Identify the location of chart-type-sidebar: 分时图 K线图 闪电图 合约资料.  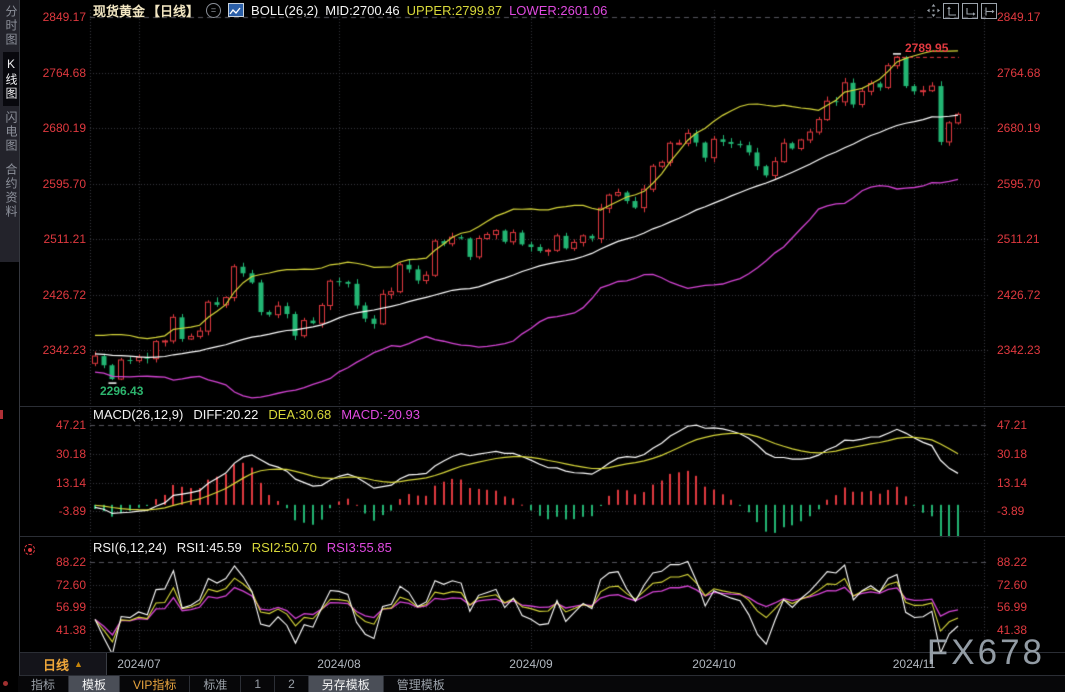
(10, 131).